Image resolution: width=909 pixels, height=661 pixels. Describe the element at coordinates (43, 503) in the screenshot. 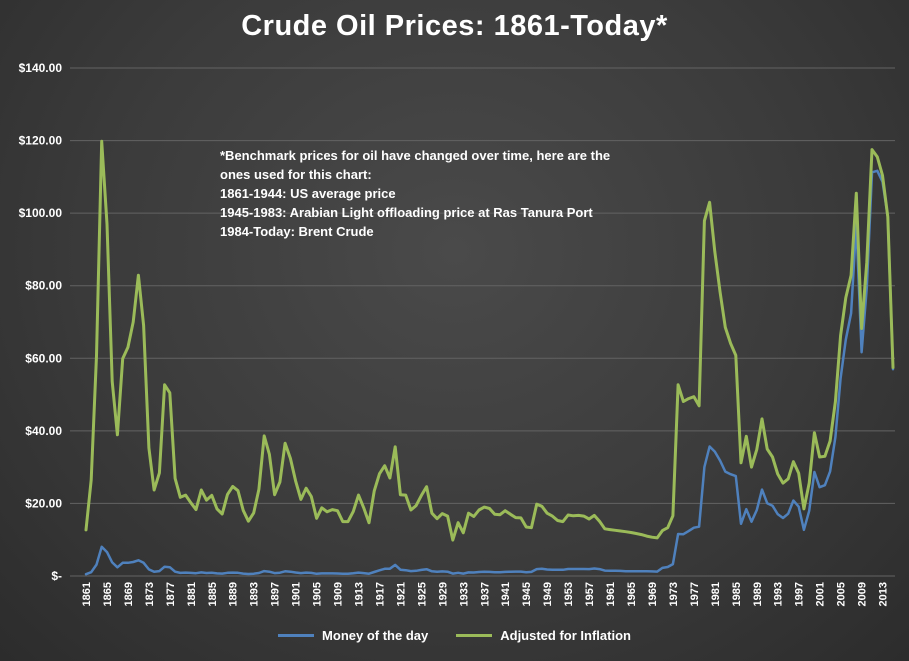

I see `svg-text: $20.00` at that location.